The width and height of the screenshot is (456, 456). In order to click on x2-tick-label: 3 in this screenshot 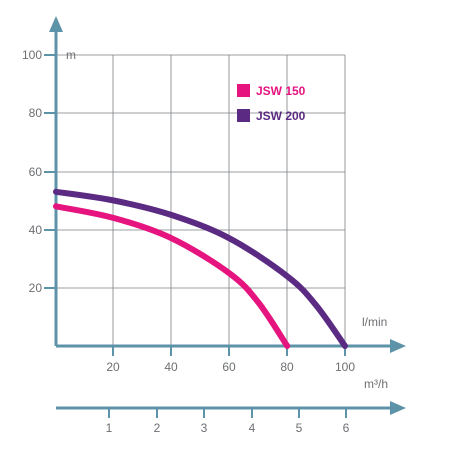, I will do `click(204, 428)`.